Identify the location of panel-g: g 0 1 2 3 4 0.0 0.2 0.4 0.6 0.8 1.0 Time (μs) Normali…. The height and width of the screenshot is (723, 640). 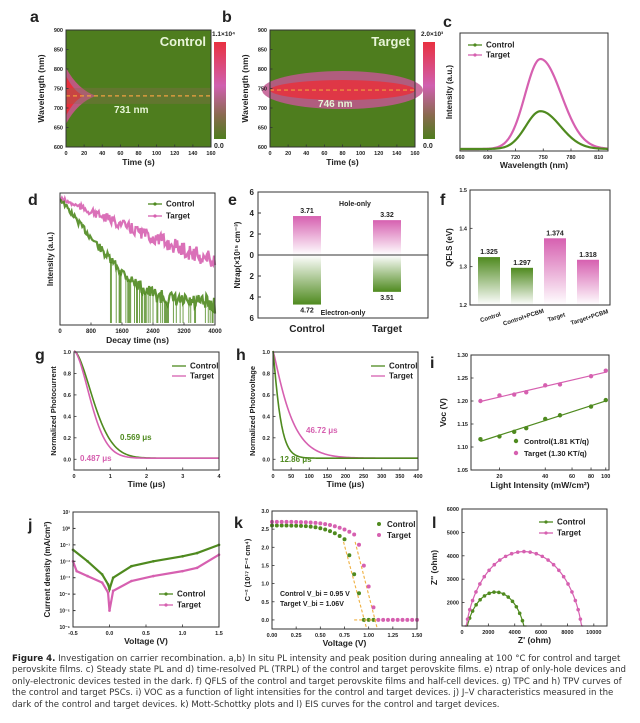
(128, 418).